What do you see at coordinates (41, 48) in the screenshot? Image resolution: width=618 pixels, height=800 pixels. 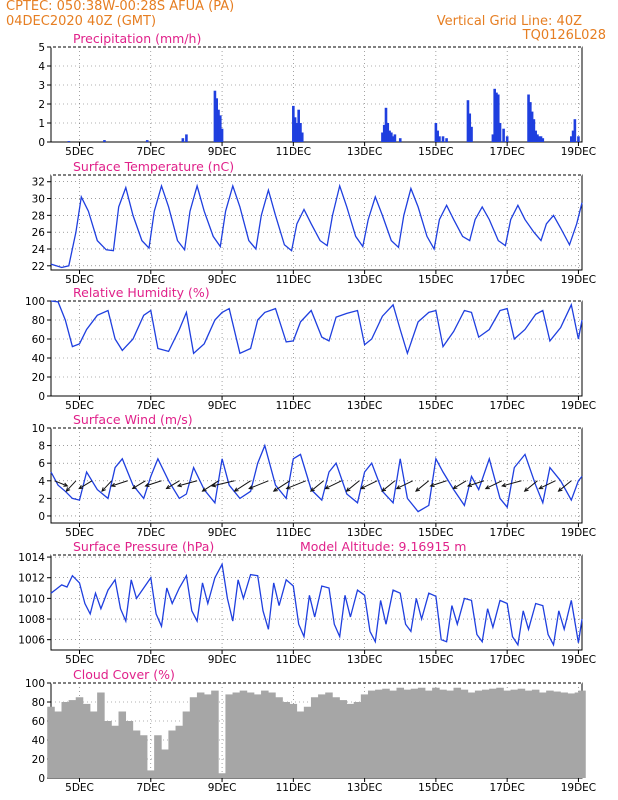 I see `y-tick-label: 5` at bounding box center [41, 48].